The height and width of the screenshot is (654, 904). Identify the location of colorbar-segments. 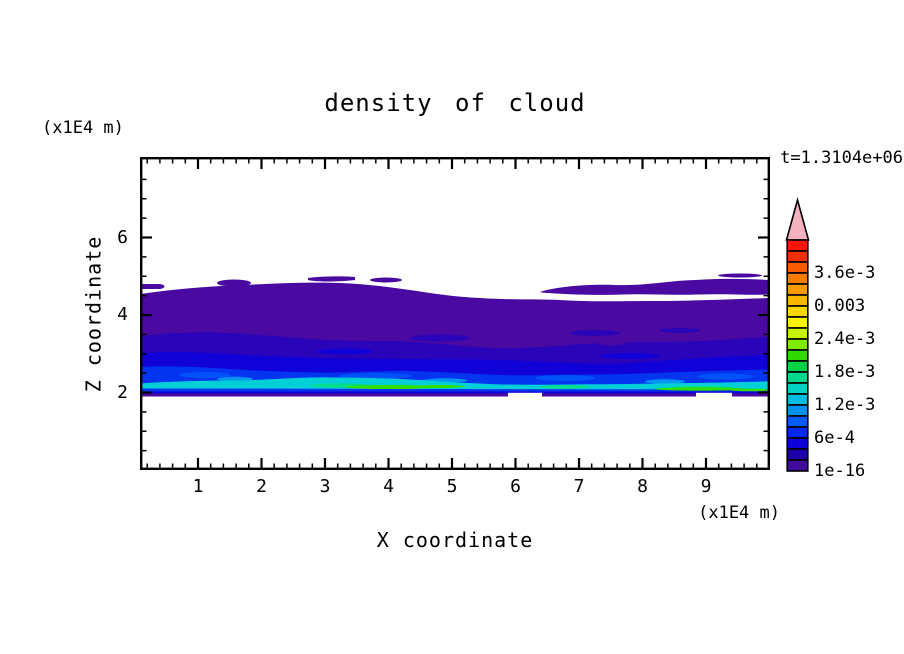
(797, 355).